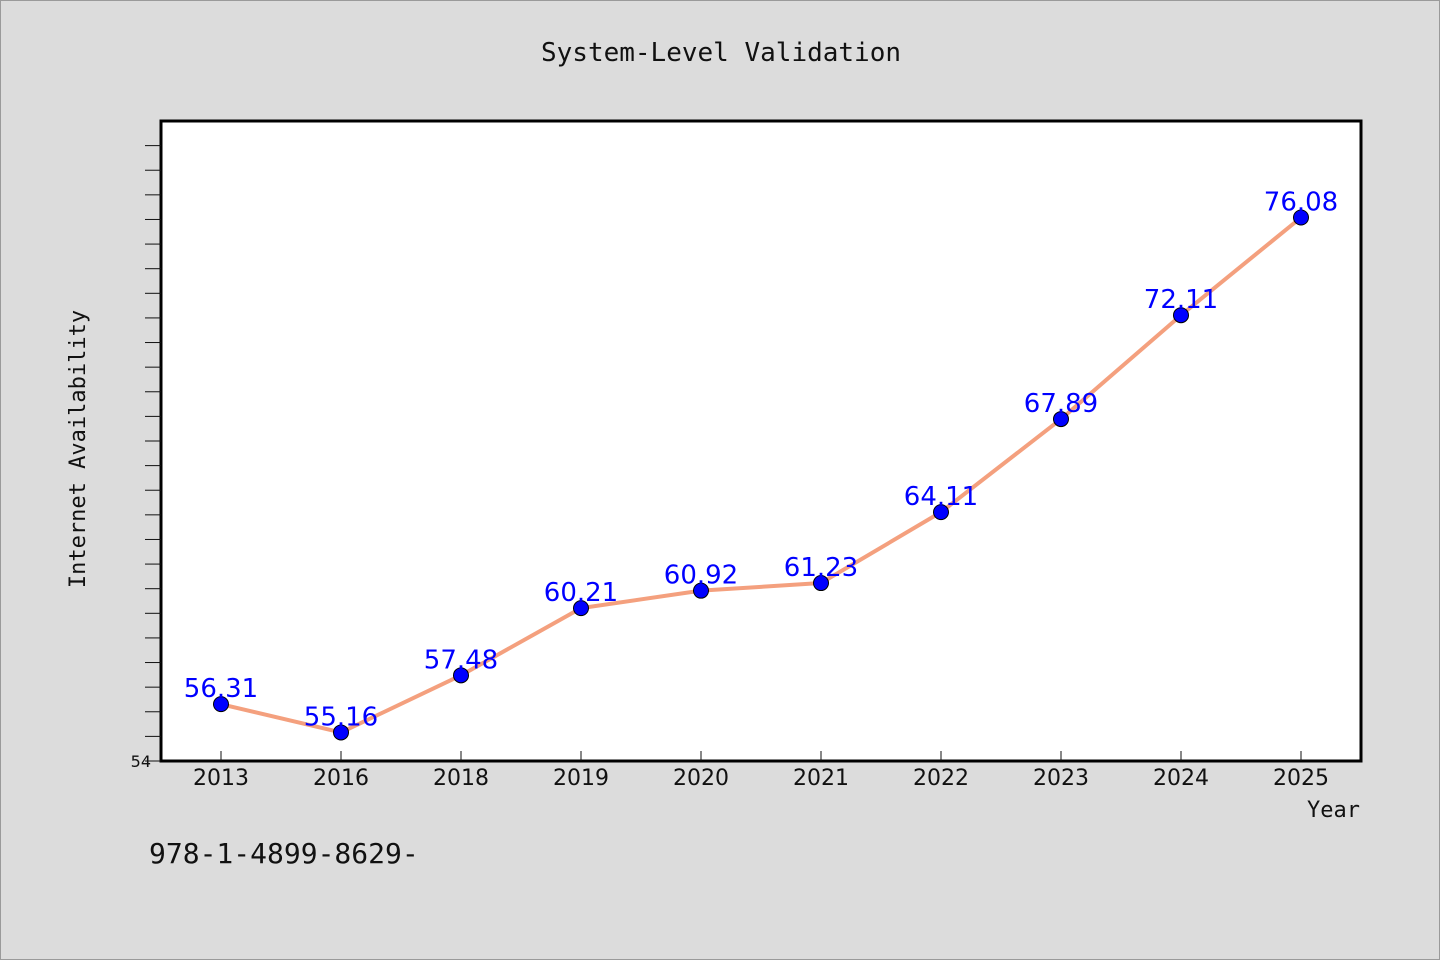 The width and height of the screenshot is (1440, 960). What do you see at coordinates (1181, 778) in the screenshot?
I see `x-tick-label: 2024` at bounding box center [1181, 778].